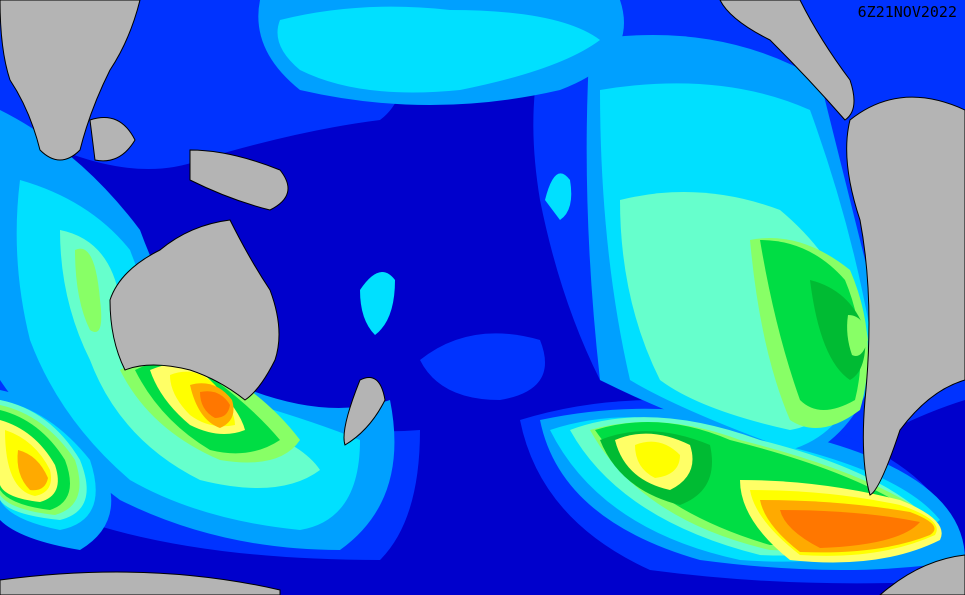 The width and height of the screenshot is (965, 595). Describe the element at coordinates (194, 310) in the screenshot. I see `australia` at that location.